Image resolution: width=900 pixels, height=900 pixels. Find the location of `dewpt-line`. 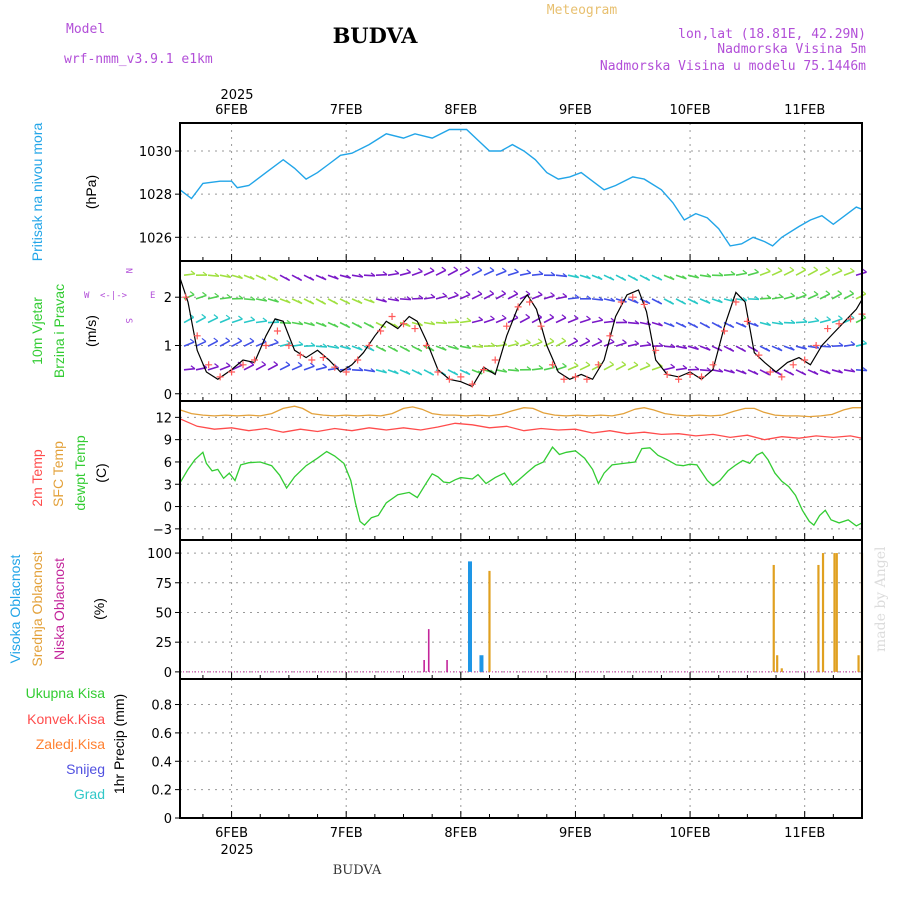

dewpt-line is located at coordinates (521, 486).